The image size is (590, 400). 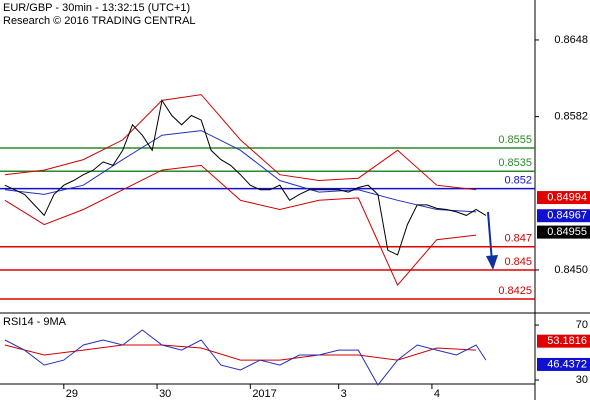 What do you see at coordinates (515, 140) in the screenshot?
I see `level-label: 0.8555` at bounding box center [515, 140].